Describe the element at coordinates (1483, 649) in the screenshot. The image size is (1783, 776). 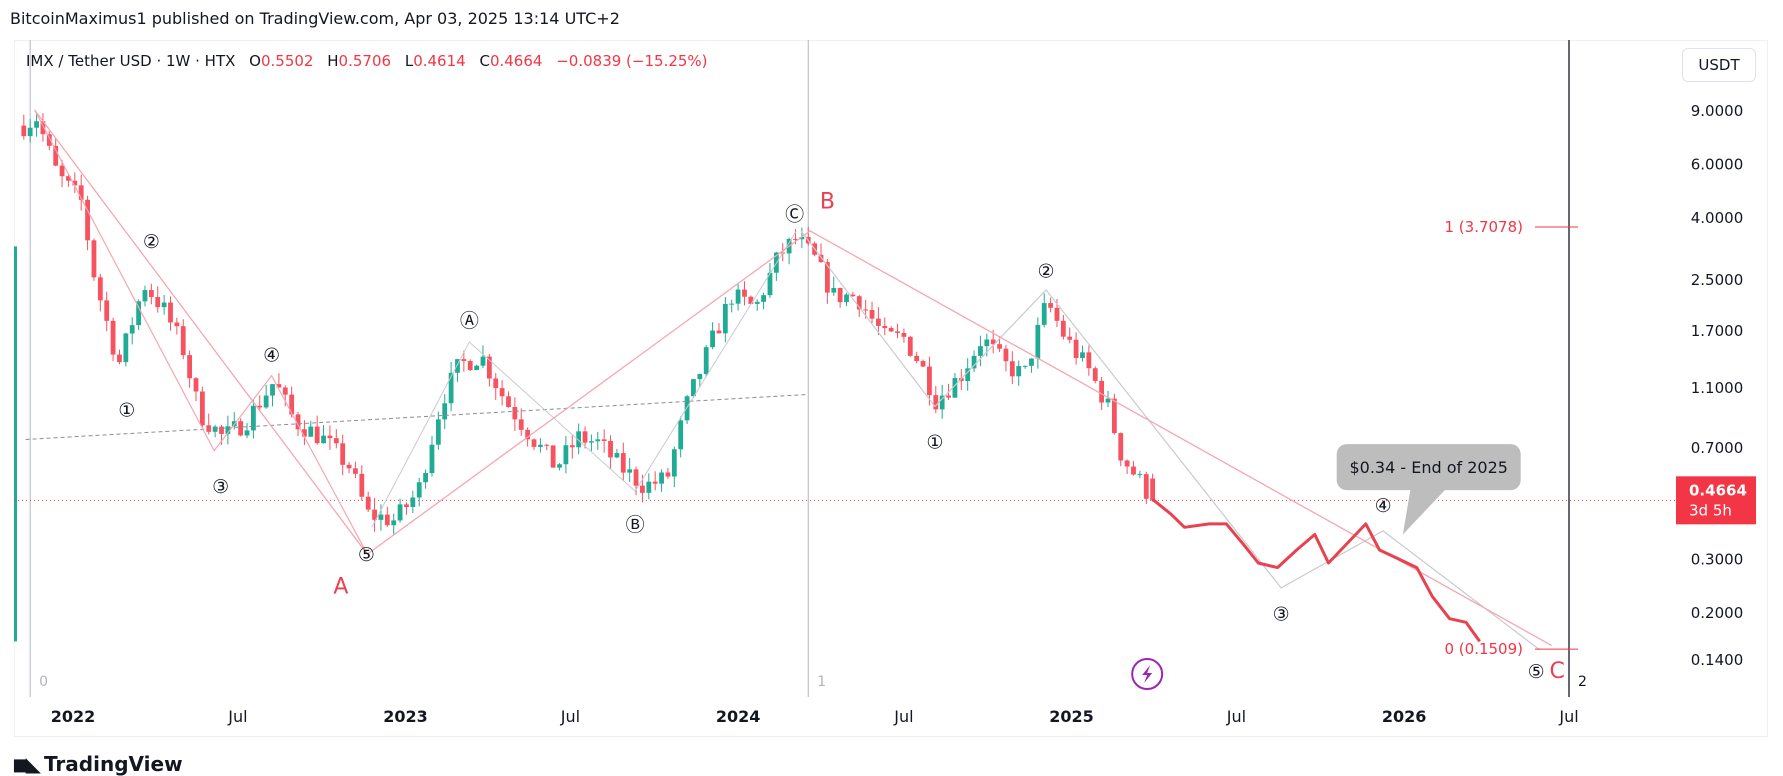
I see `fib-level-label: 0 (0.1509)` at that location.